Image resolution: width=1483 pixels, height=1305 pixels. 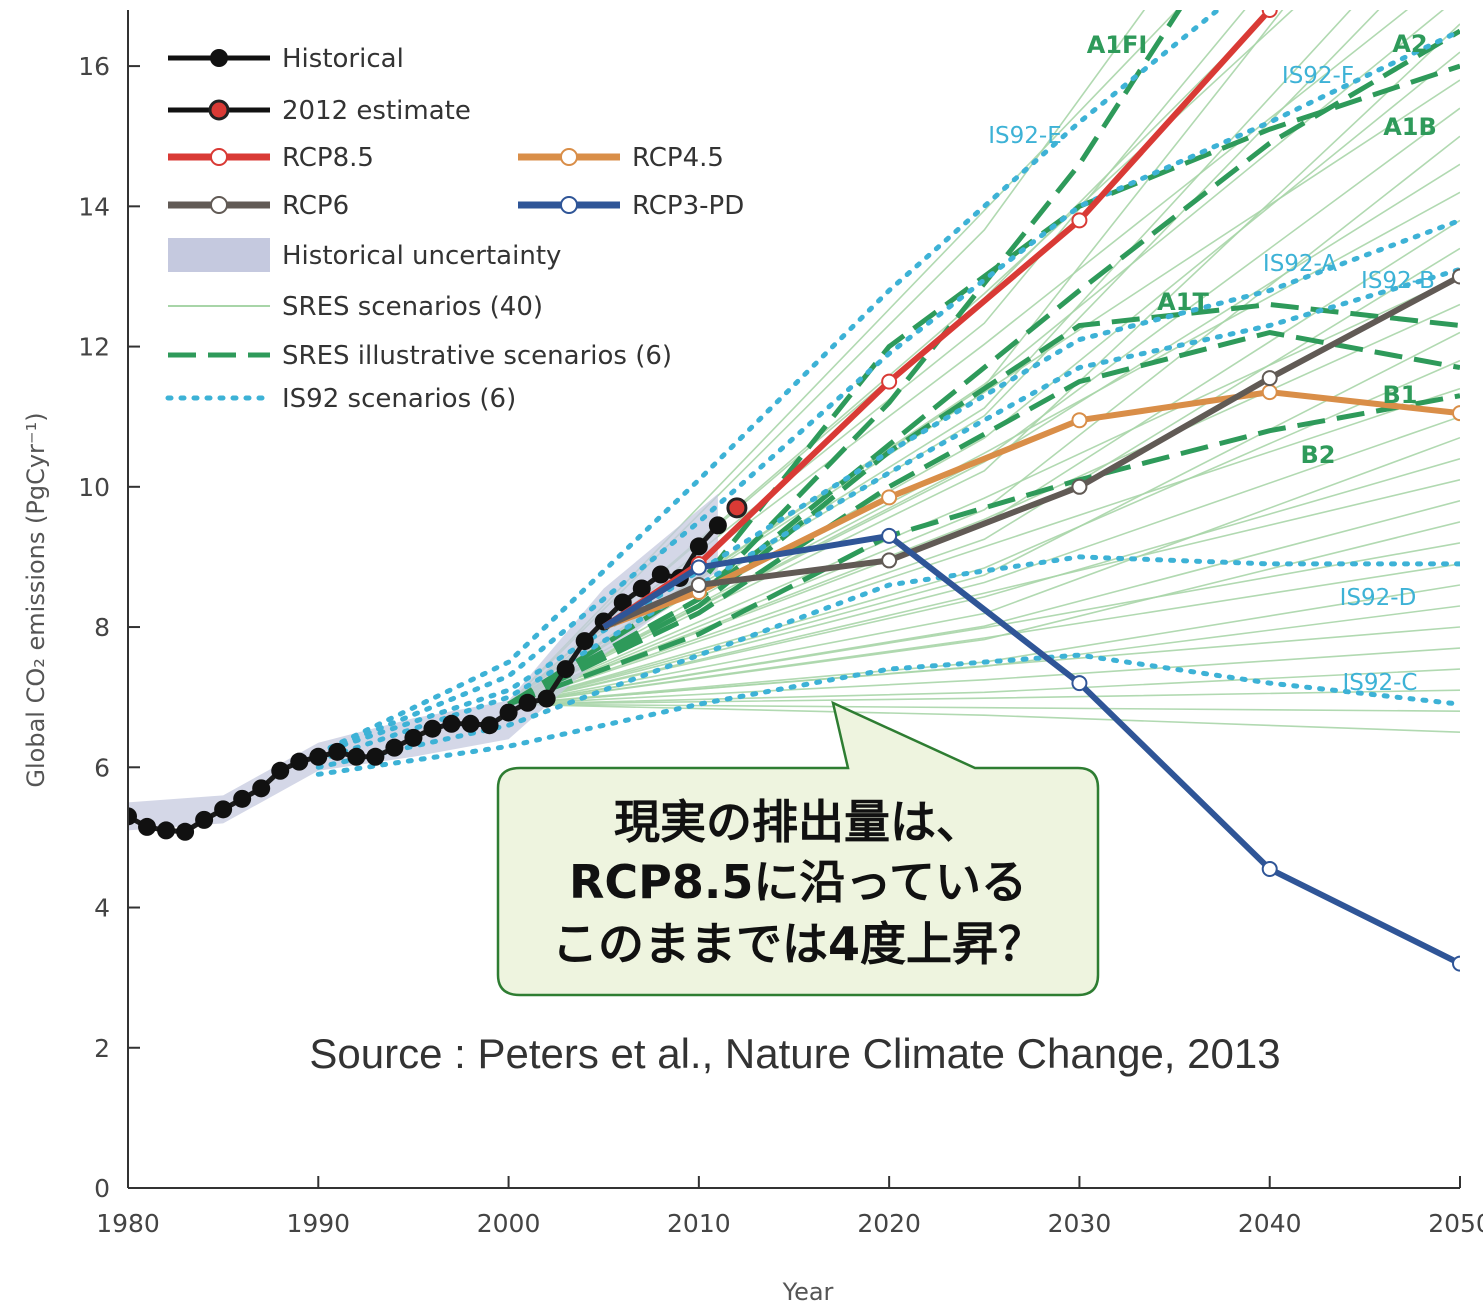 What do you see at coordinates (94, 487) in the screenshot?
I see `y-tick-label: 10` at bounding box center [94, 487].